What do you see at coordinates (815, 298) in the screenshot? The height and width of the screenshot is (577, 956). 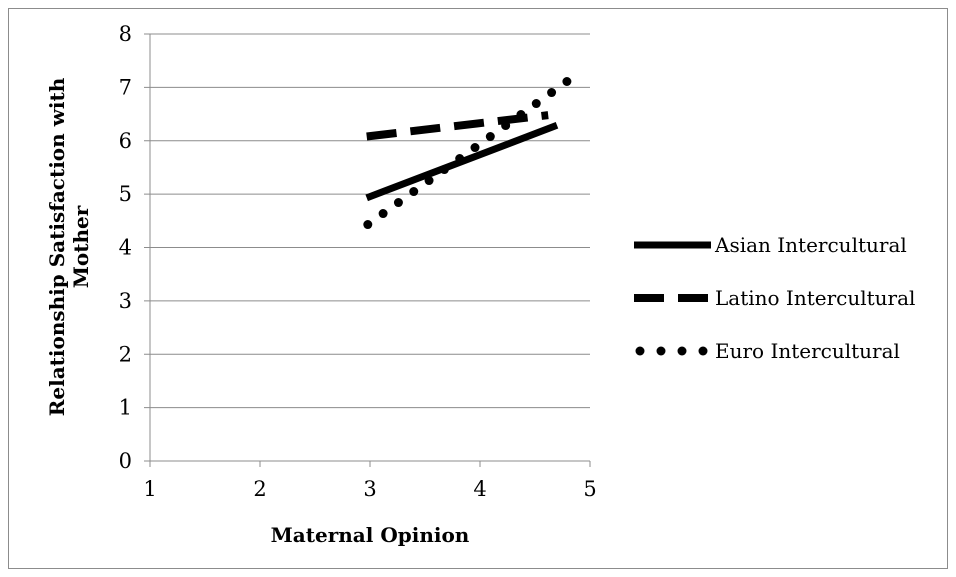 I see `legend-label: Latino Intercultural` at bounding box center [815, 298].